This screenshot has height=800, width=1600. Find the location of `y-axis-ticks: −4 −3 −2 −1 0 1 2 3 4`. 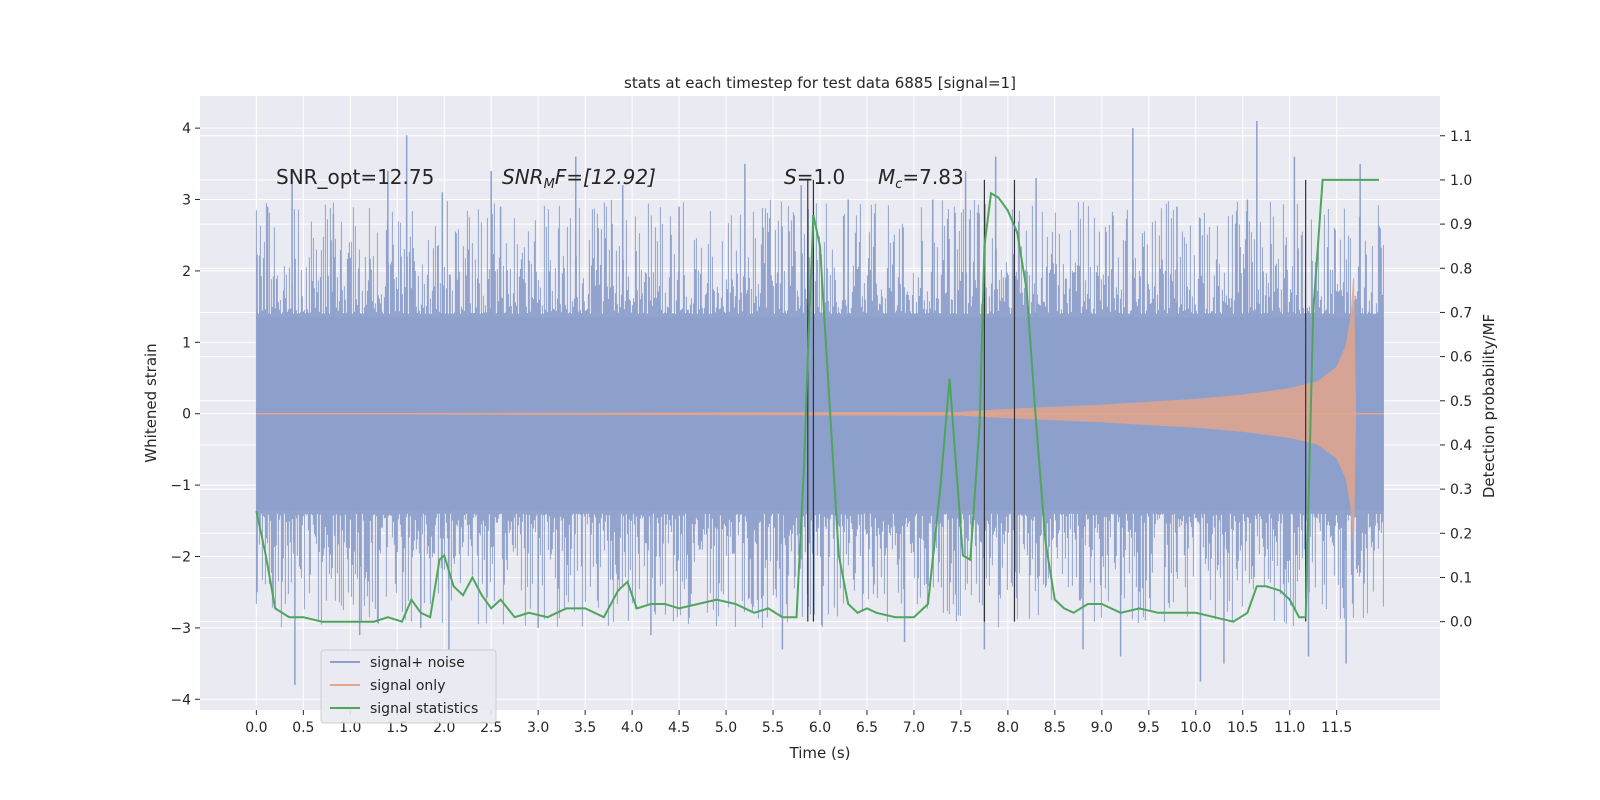

y-axis-ticks: −4 −3 −2 −1 0 1 2 3 4 is located at coordinates (185, 414).